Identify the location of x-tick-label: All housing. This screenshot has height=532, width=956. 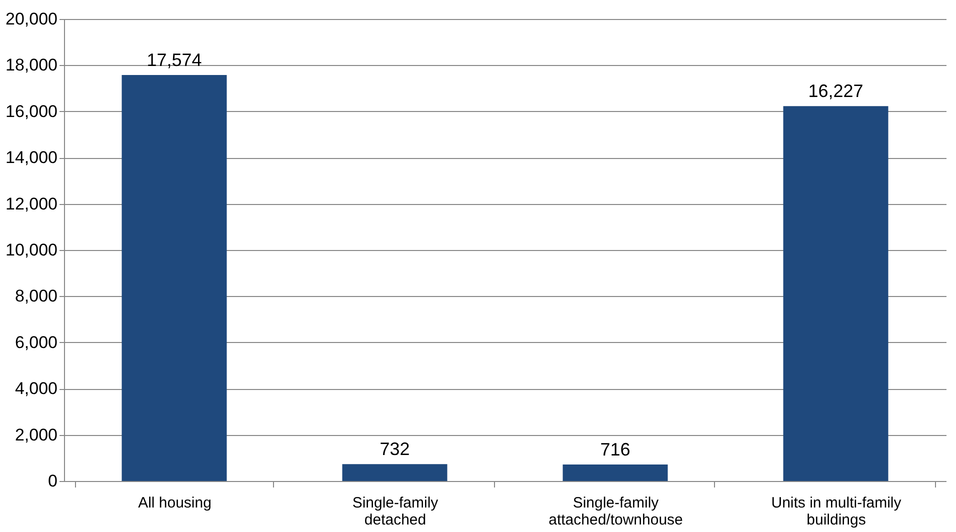
(175, 503).